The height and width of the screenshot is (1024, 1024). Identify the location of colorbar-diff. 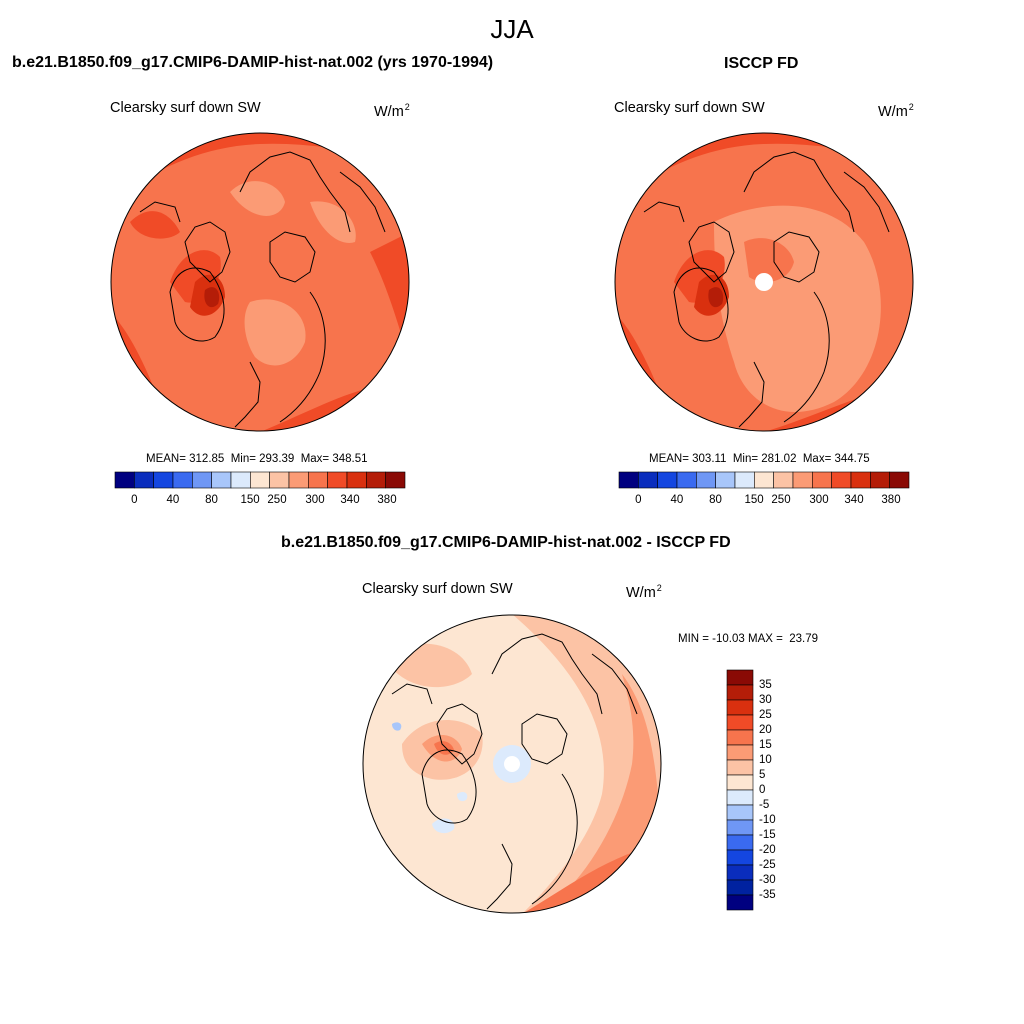
(740, 790).